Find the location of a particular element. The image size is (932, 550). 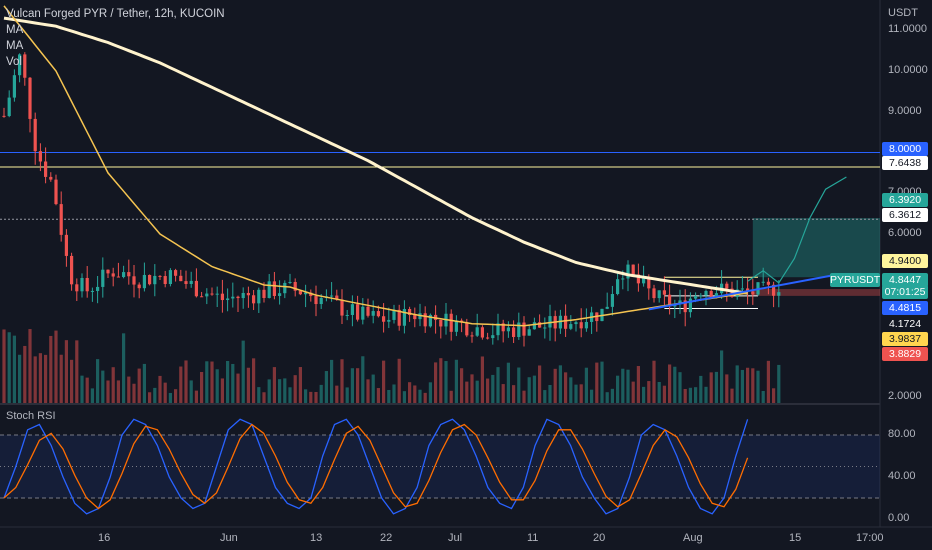

time-tick: 16 is located at coordinates (104, 538).